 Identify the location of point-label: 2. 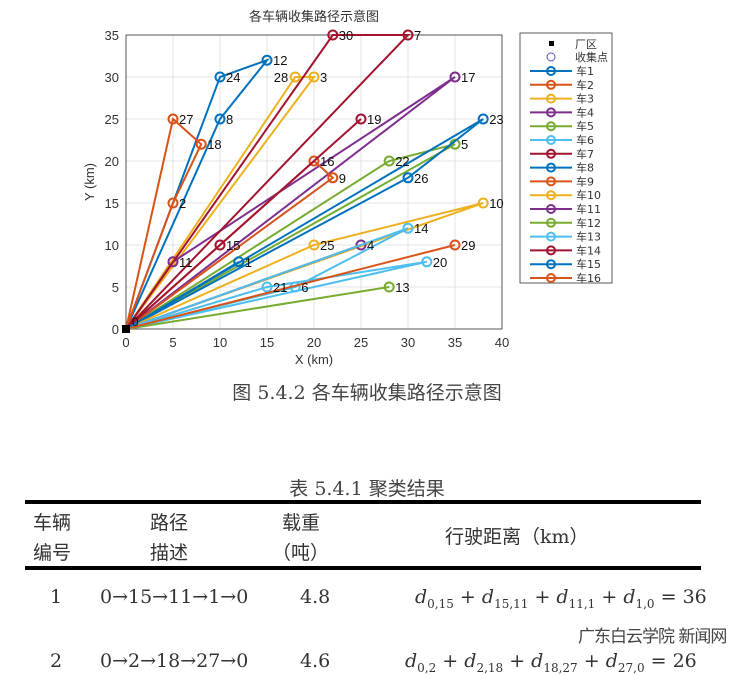
(182, 203).